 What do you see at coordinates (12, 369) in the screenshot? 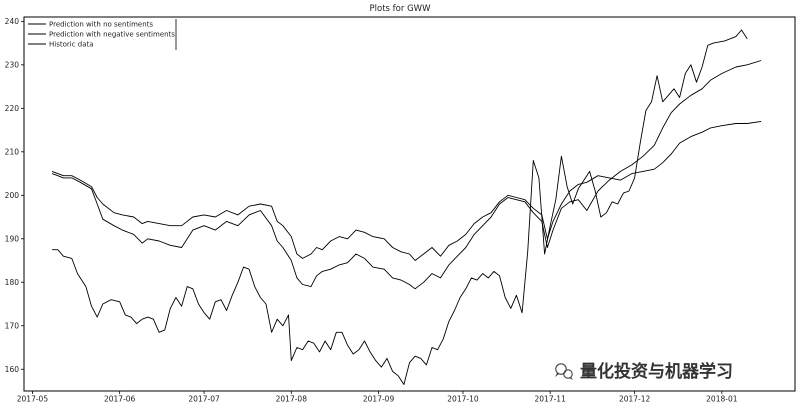
I see `y-tick-label: 160` at bounding box center [12, 369].